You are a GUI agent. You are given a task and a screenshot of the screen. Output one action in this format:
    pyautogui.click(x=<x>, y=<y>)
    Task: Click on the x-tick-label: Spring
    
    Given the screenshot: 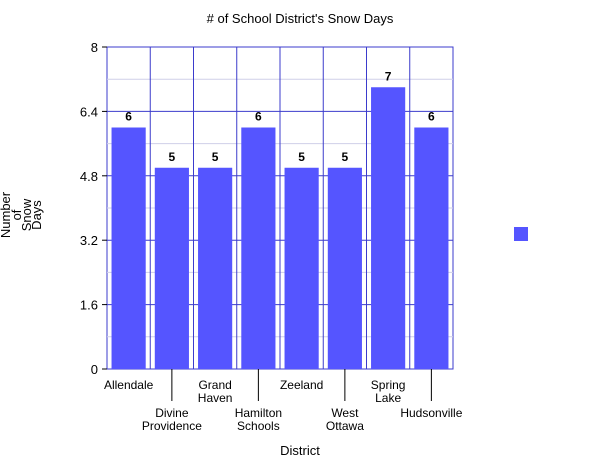 What is the action you would take?
    pyautogui.click(x=388, y=385)
    